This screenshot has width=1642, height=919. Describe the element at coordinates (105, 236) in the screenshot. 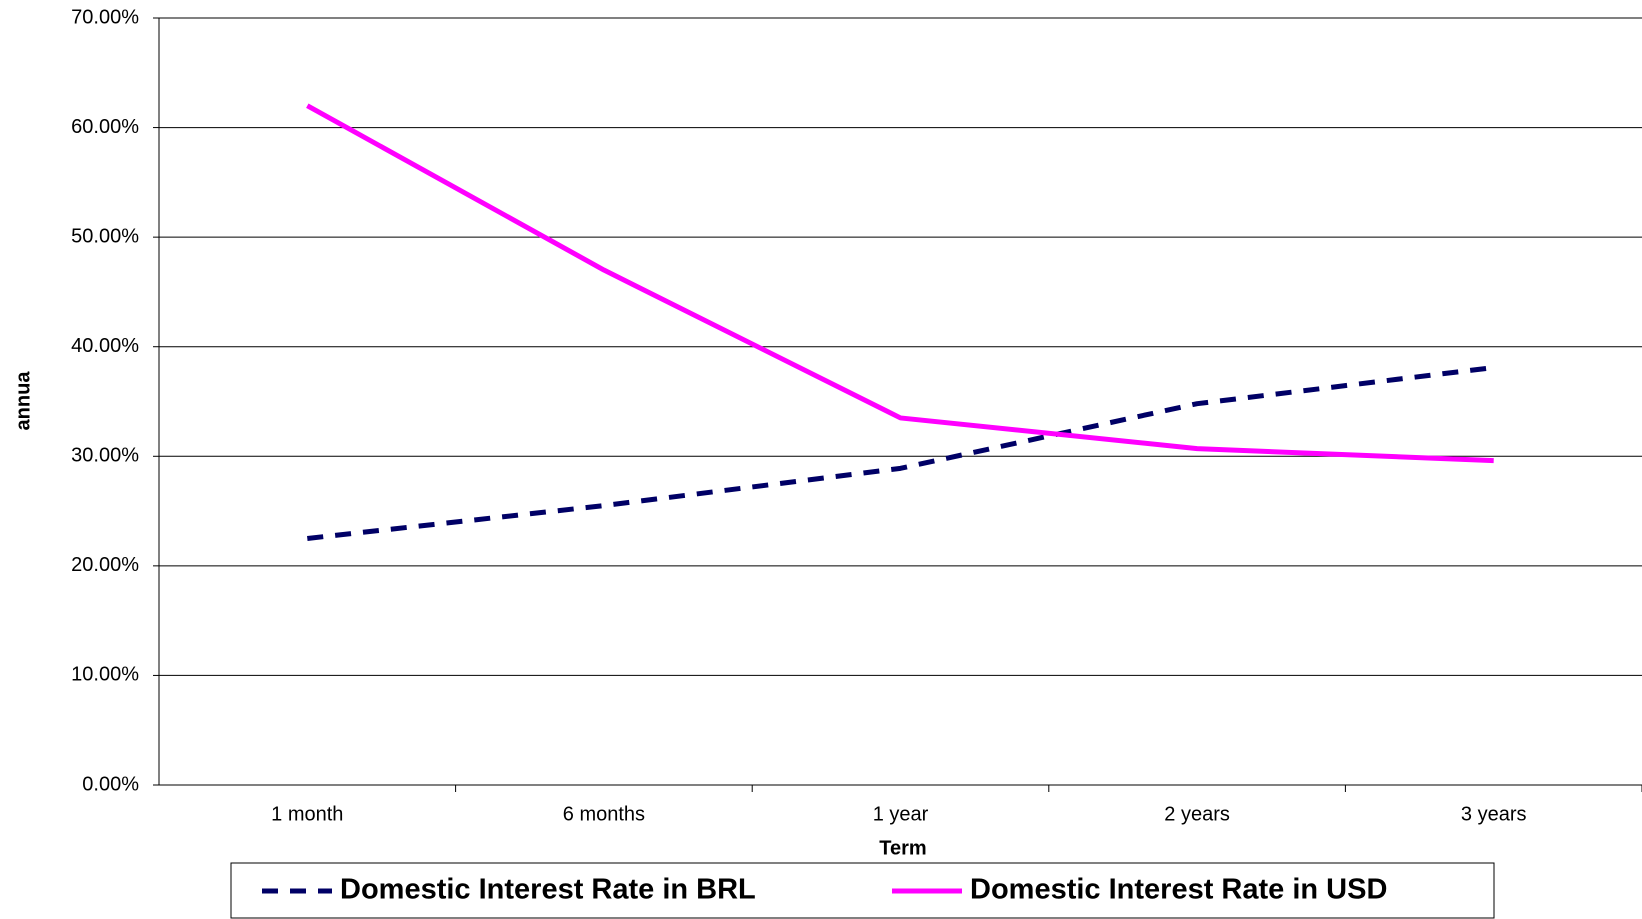

I see `y-tick-label: 50.00%` at that location.